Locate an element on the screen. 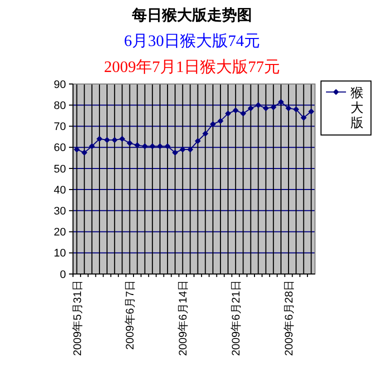  y-tick-label: 30 is located at coordinates (60, 212).